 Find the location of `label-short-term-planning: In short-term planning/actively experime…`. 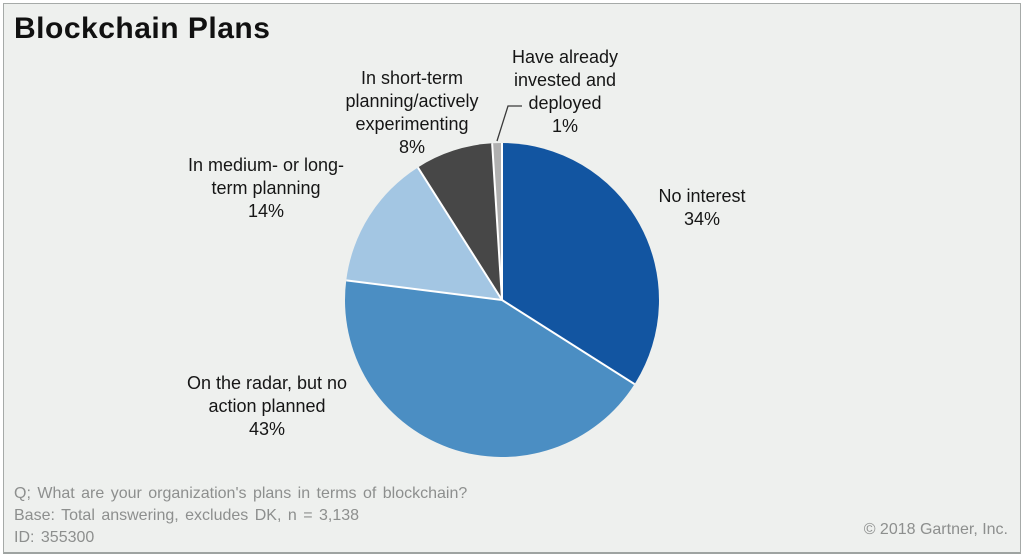

label-short-term-planning: In short-term planning/actively experime… is located at coordinates (412, 112).